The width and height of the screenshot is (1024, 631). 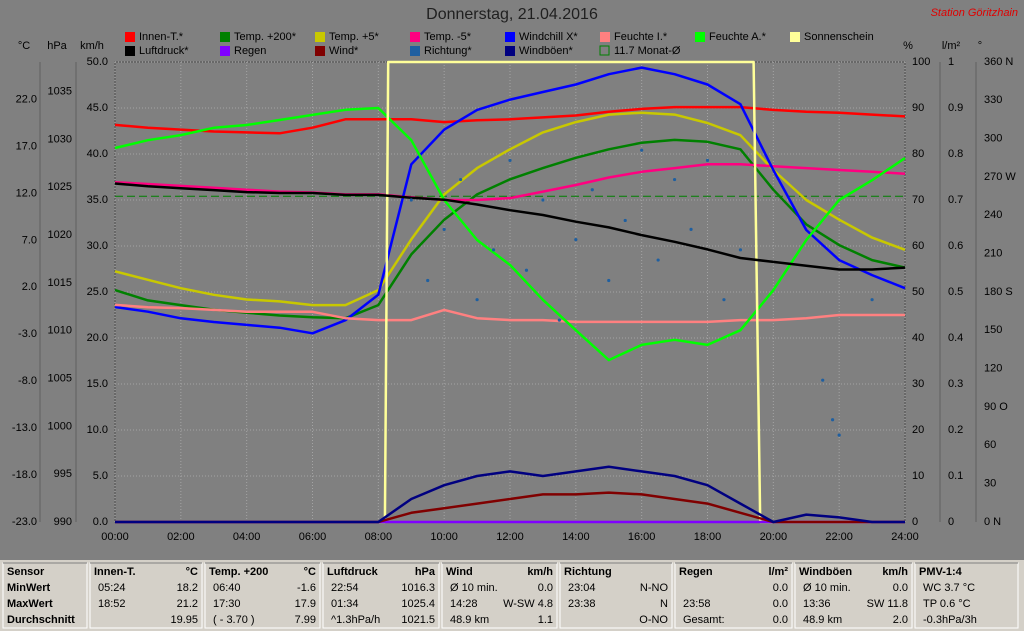 I want to click on stats-cell: -1.6, so click(x=306, y=588).